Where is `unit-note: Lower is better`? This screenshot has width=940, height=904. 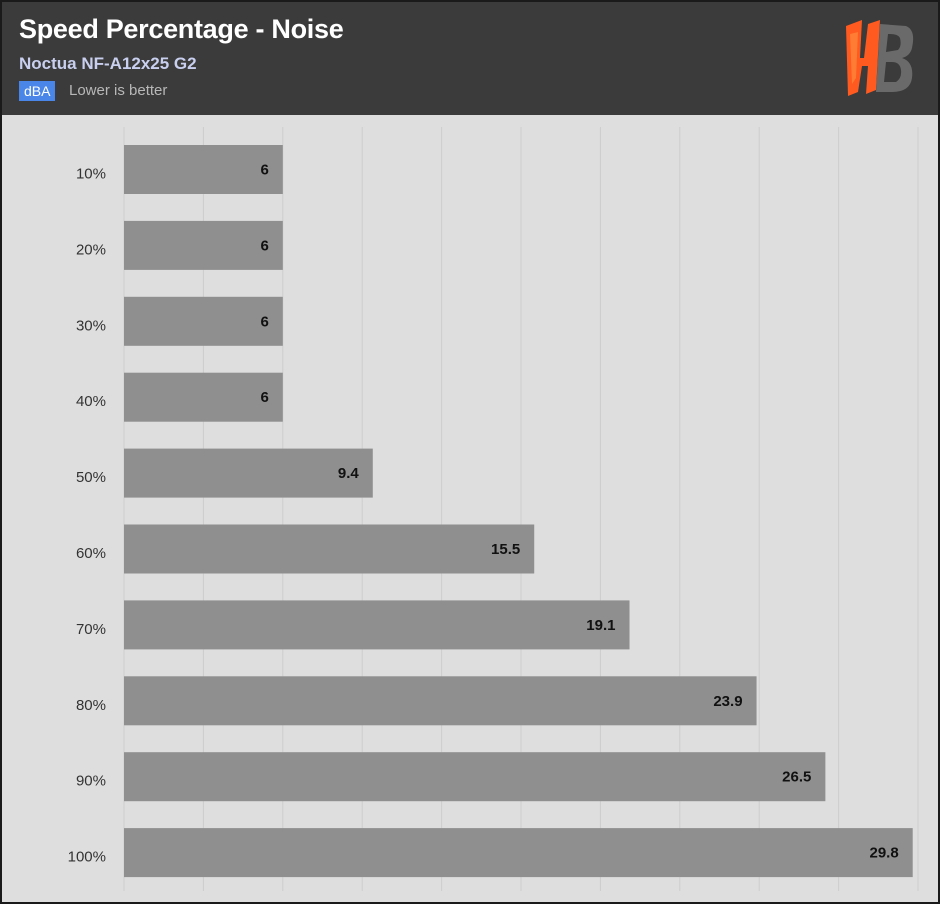
unit-note: Lower is better is located at coordinates (118, 90).